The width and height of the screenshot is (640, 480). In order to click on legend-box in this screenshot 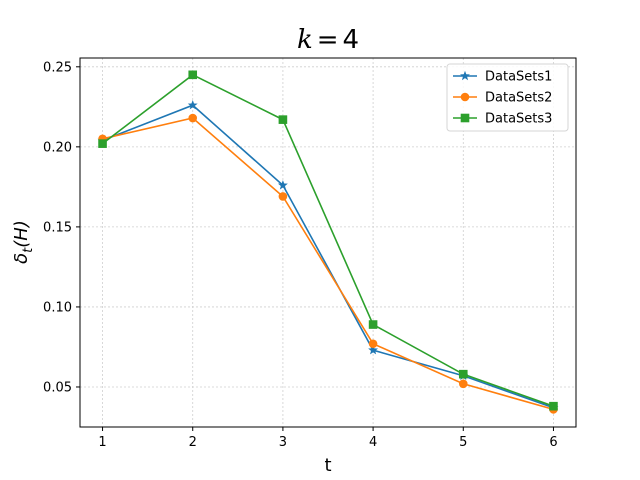, I will do `click(507, 97)`.